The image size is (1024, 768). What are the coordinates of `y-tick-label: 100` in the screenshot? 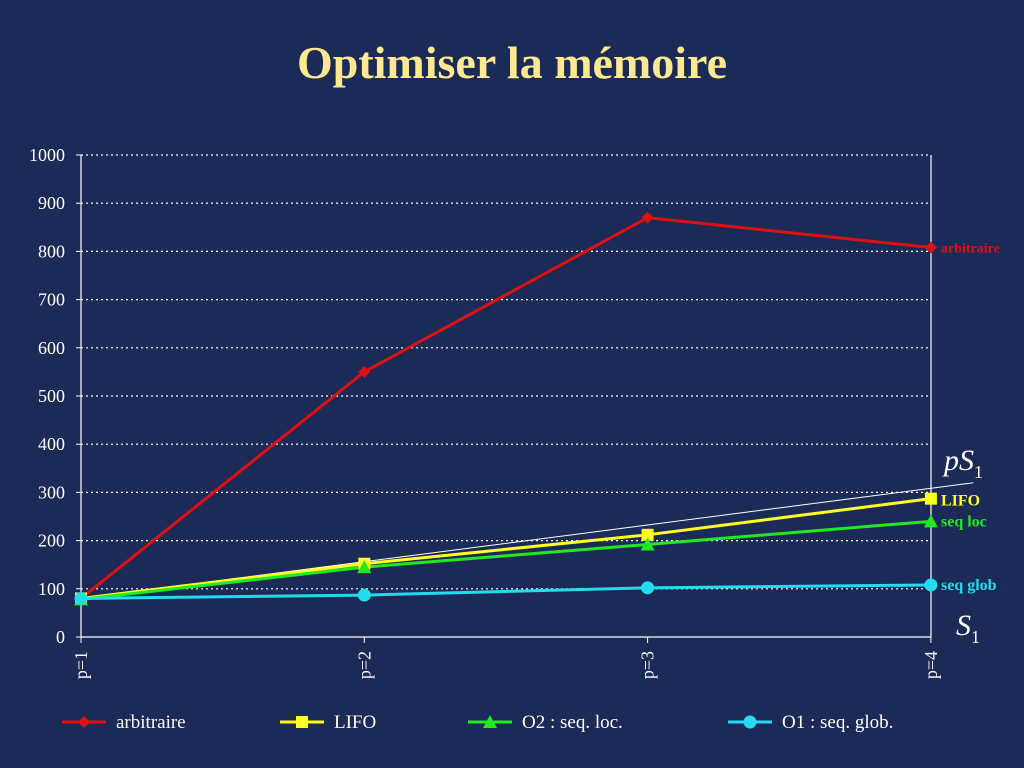 It's located at (51, 589).